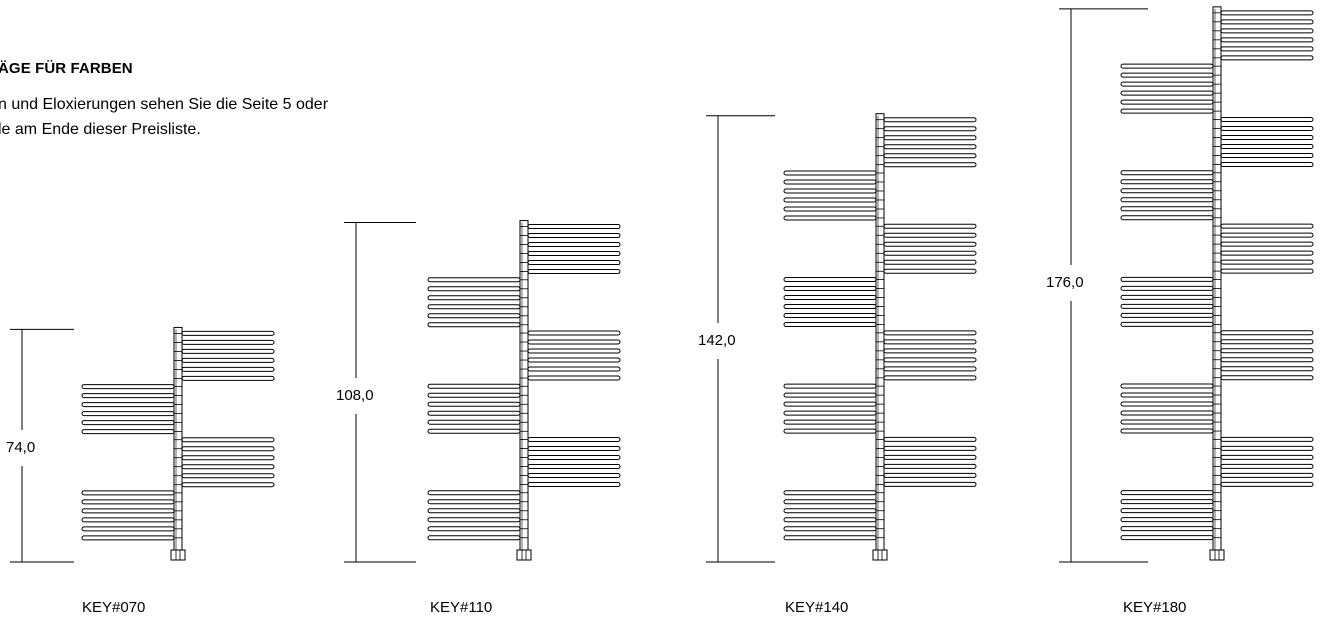 This screenshot has height=617, width=1323. I want to click on dimension-label: 74,0, so click(20, 447).